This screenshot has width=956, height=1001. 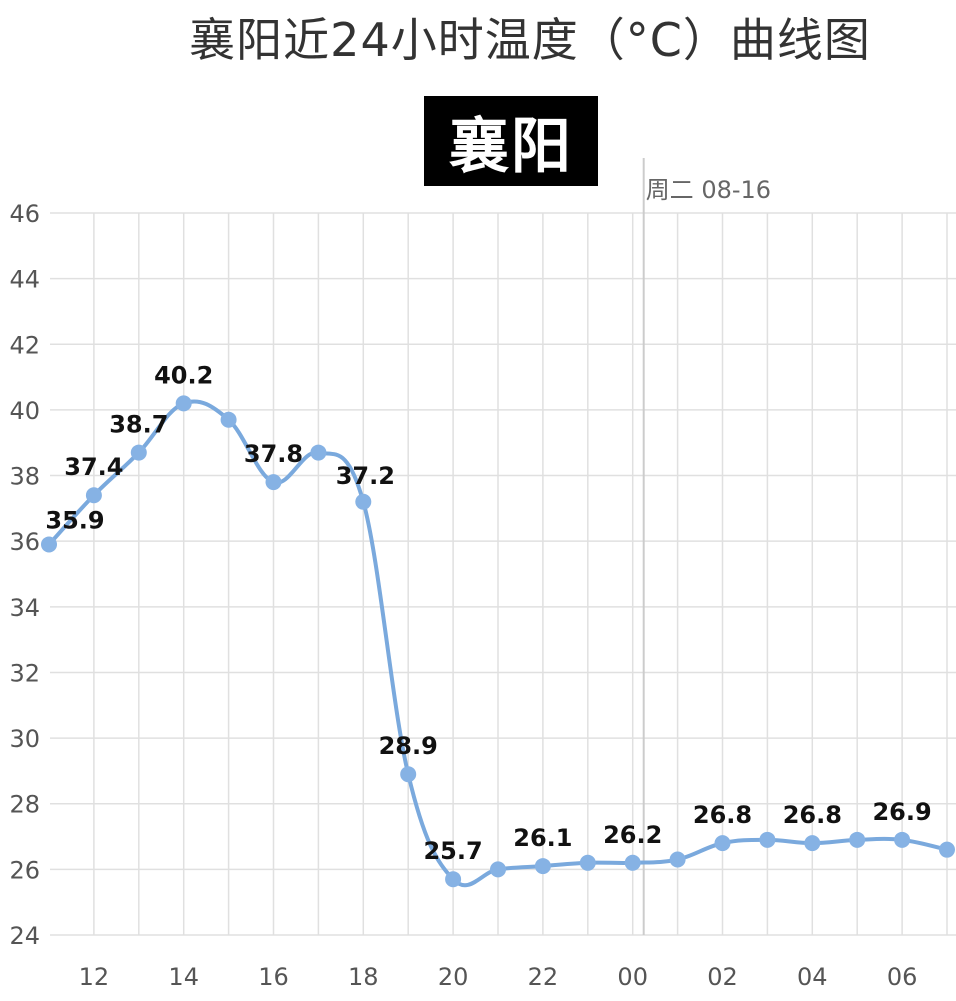 What do you see at coordinates (24, 870) in the screenshot?
I see `y-tick-label: 26` at bounding box center [24, 870].